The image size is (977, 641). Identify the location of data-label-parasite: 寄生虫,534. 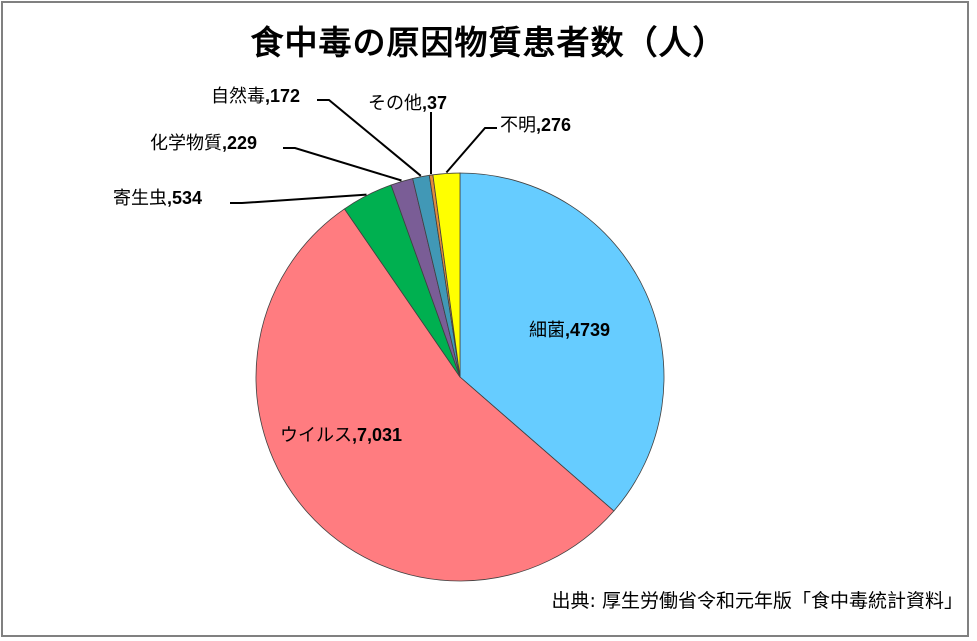
(158, 198).